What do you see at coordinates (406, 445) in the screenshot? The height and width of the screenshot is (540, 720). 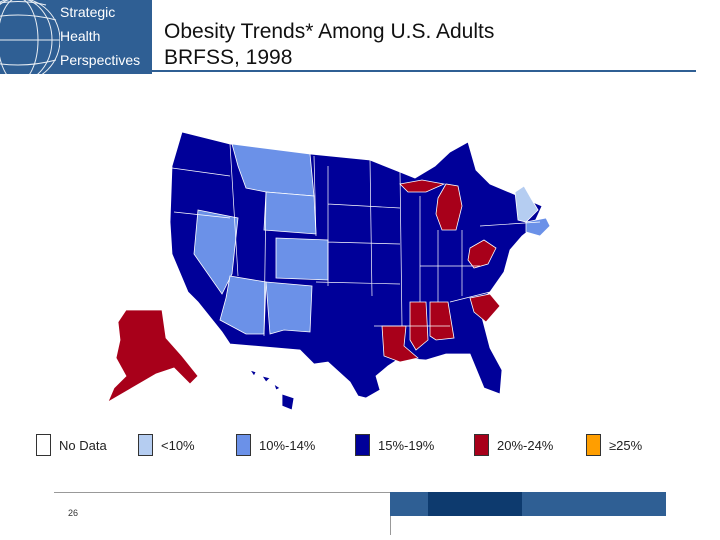 I see `legend-label: 15%-19%` at bounding box center [406, 445].